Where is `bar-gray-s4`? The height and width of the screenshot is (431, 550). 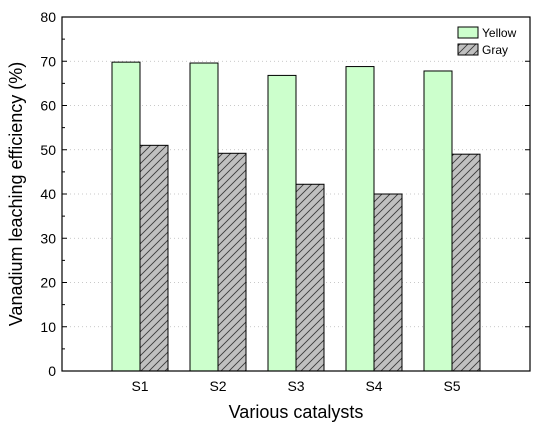
bar-gray-s4 is located at coordinates (388, 282).